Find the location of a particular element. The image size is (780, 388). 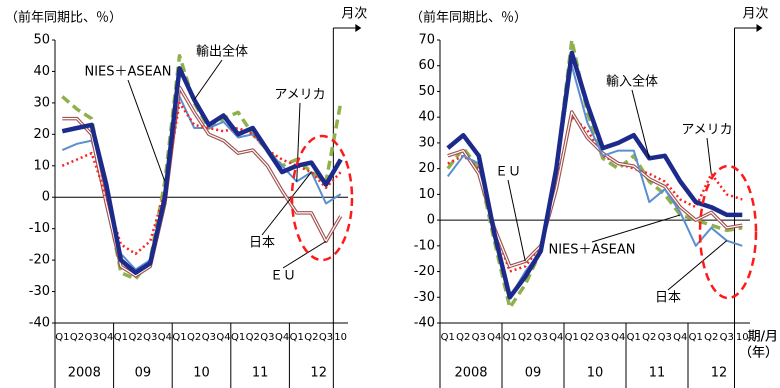

x-axis-label: 期/月 is located at coordinates (763, 337).